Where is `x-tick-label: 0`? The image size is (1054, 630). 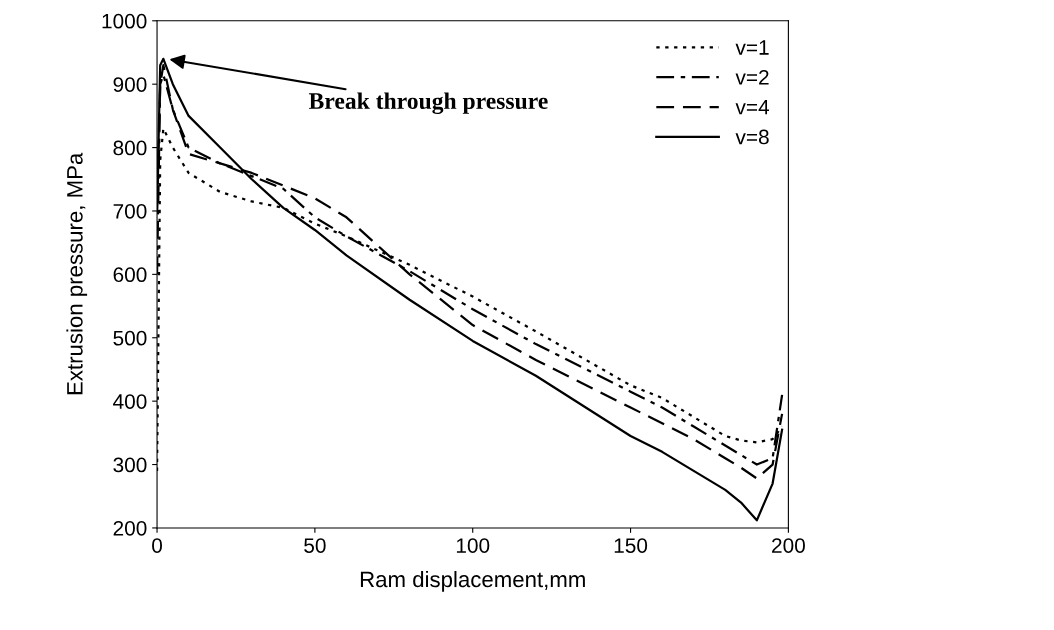 x-tick-label: 0 is located at coordinates (157, 545).